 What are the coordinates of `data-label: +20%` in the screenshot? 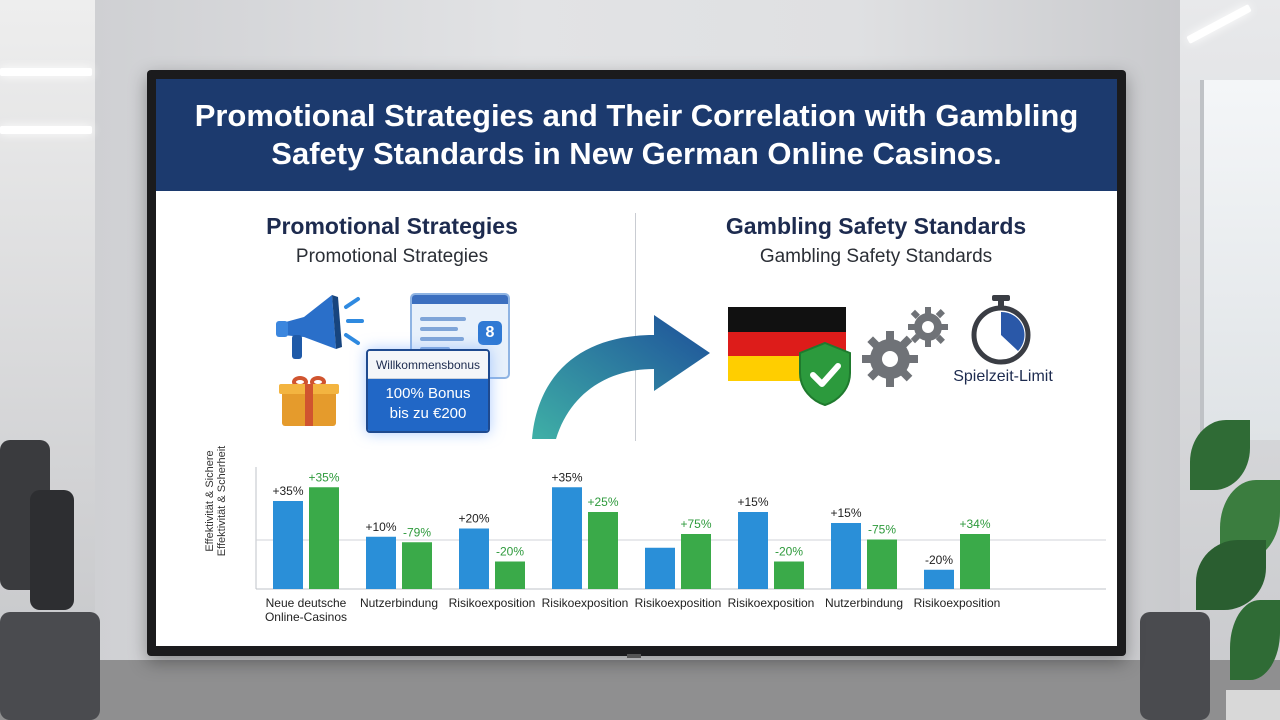 It's located at (473, 519).